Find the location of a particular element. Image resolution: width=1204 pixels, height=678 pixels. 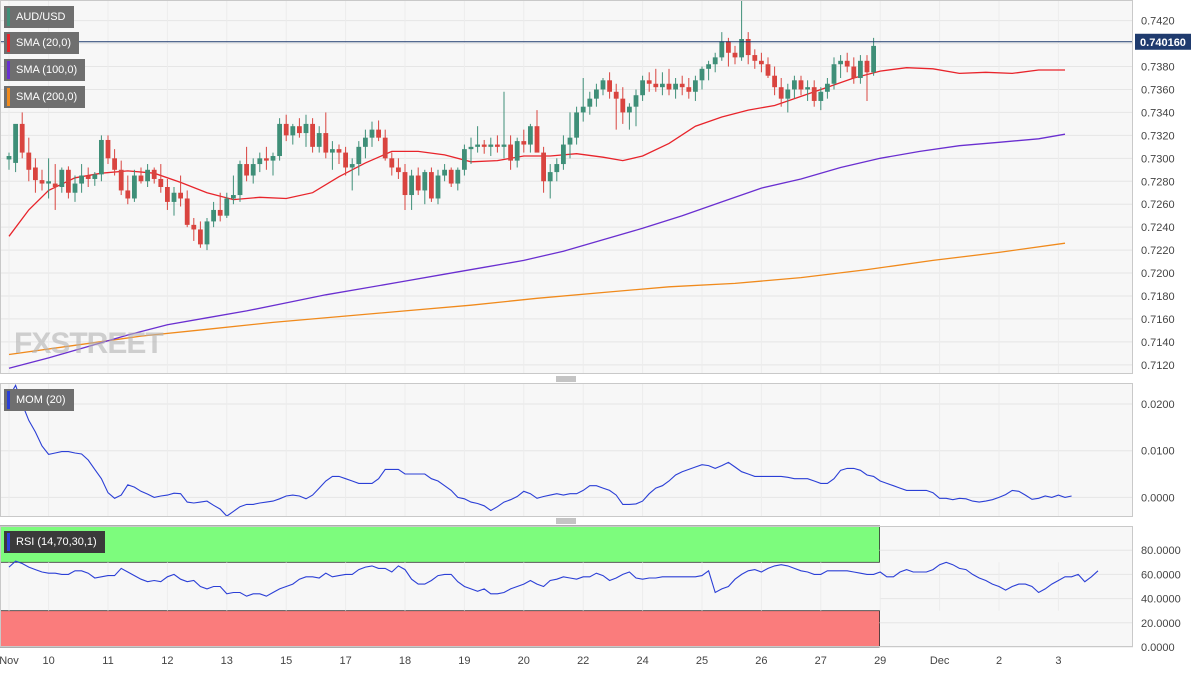

sma100-label: SMA (100,0) is located at coordinates (45, 70).